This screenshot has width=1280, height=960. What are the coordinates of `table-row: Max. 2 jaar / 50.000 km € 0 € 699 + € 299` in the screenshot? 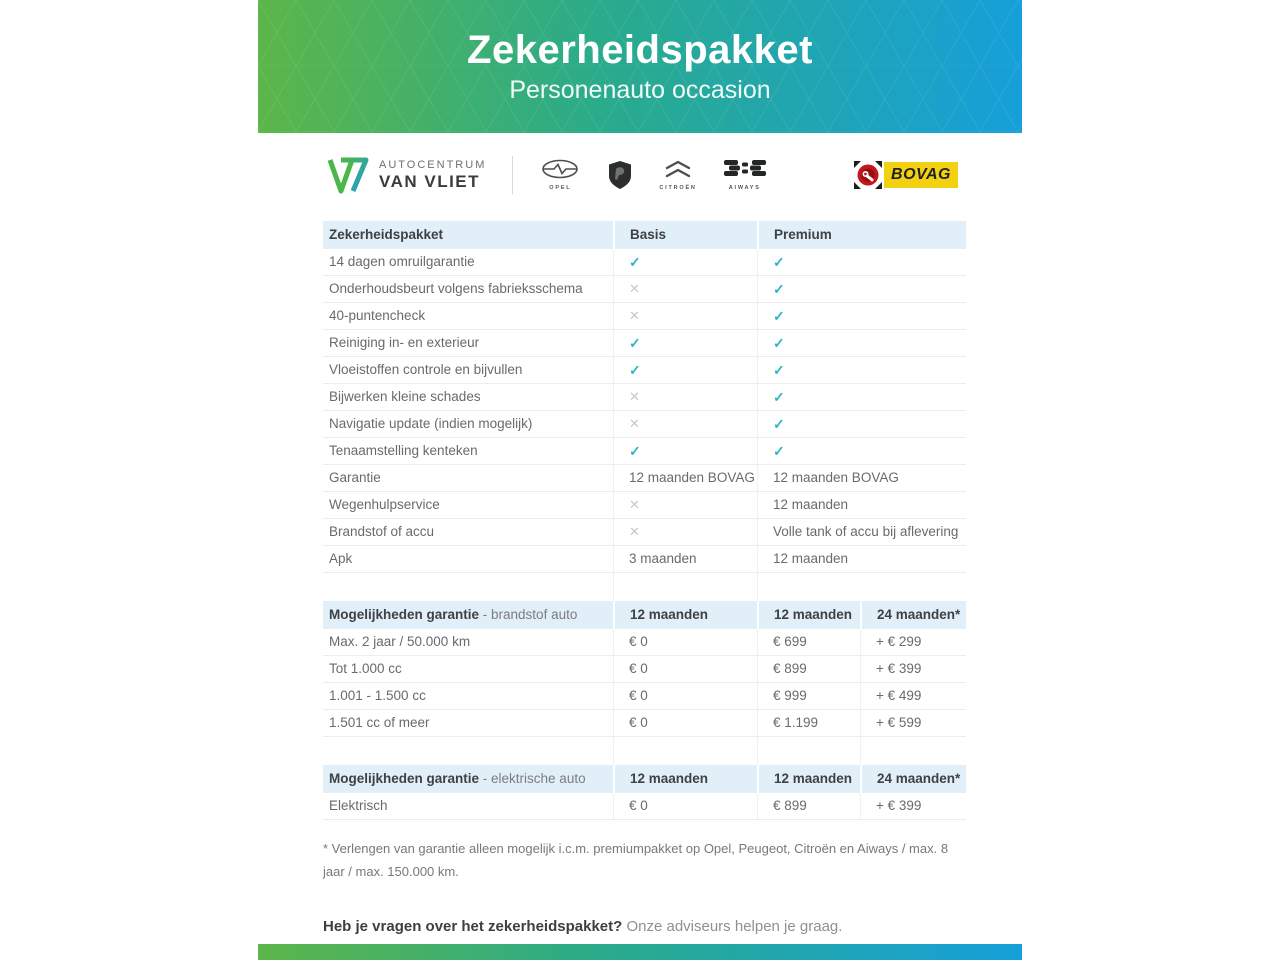 It's located at (644, 642).